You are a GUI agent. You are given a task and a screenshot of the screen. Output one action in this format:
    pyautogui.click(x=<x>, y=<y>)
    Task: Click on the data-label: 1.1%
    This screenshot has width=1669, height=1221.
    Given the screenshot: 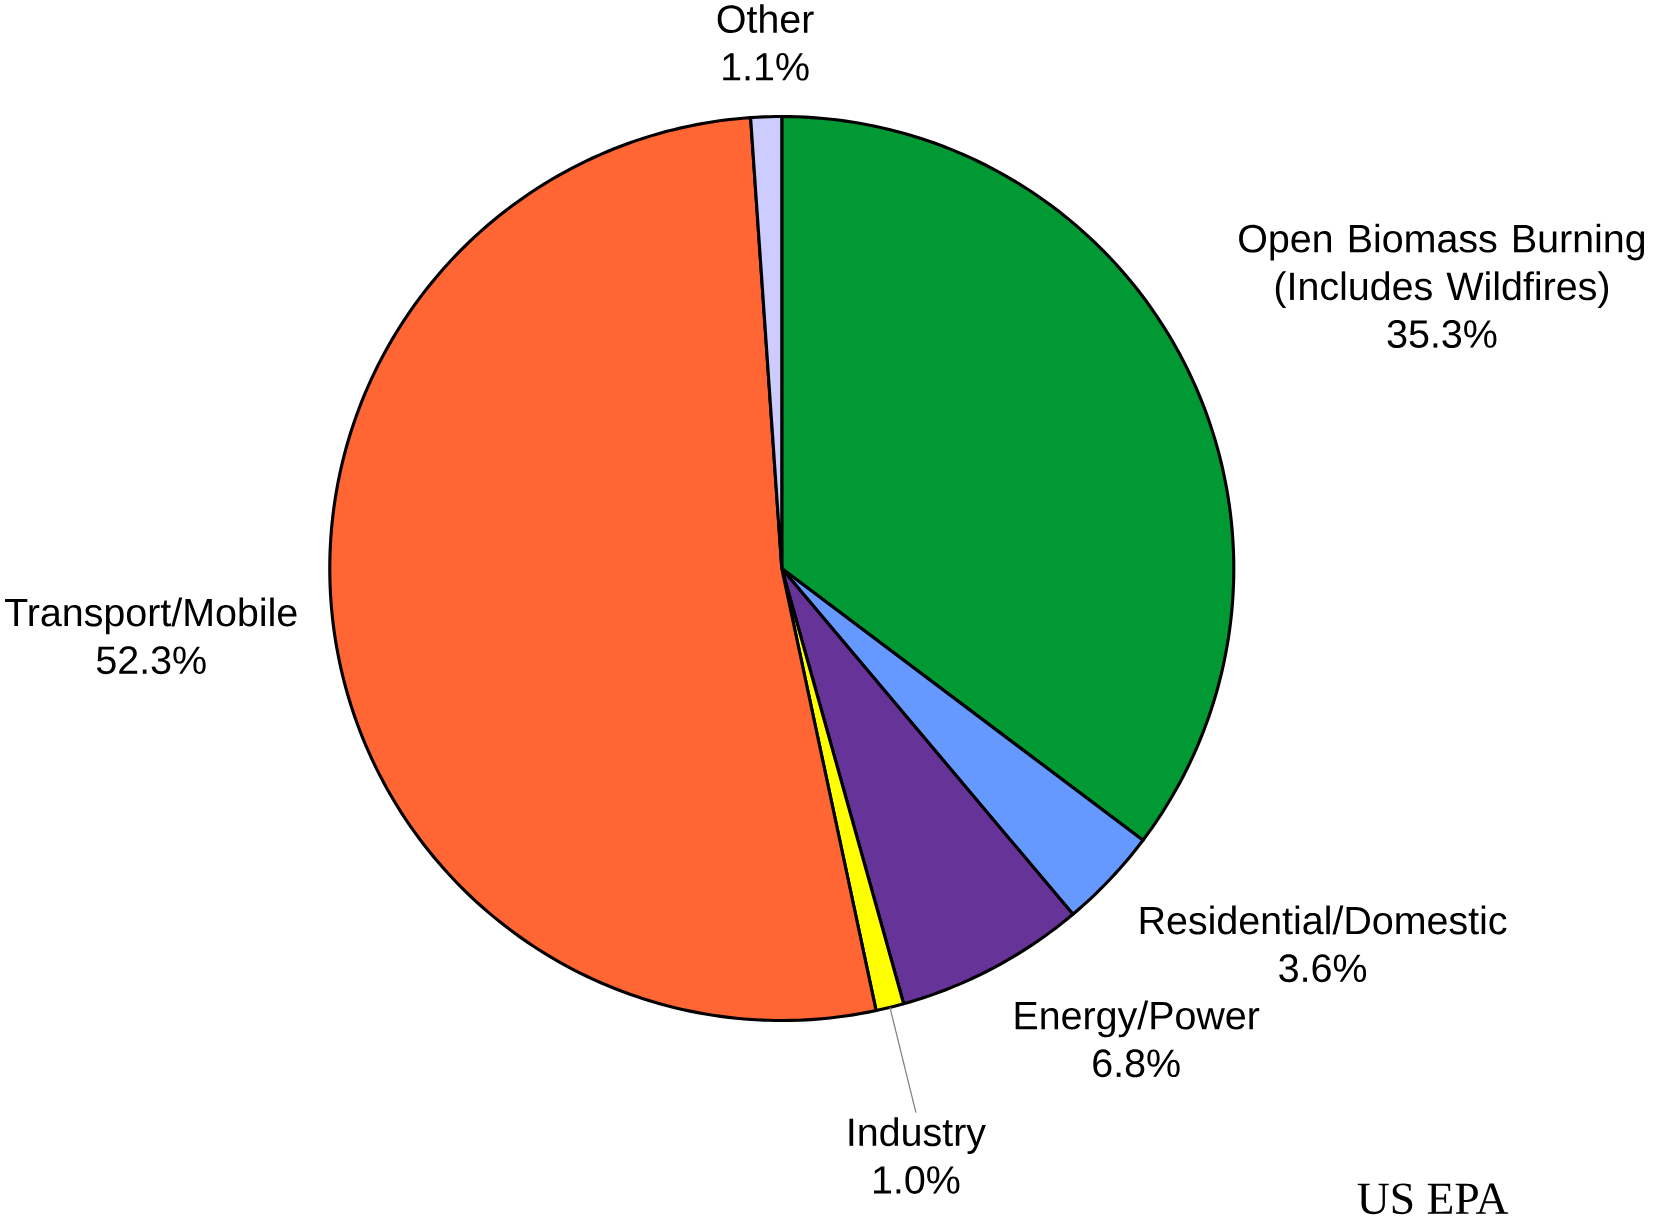 What is the action you would take?
    pyautogui.click(x=766, y=67)
    